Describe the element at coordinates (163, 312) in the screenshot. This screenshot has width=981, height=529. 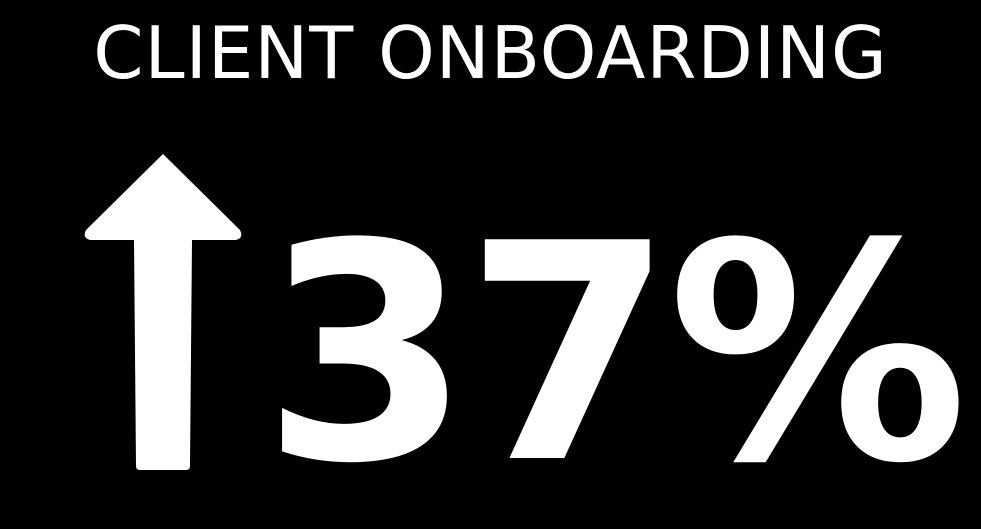
I see `arrow-up-icon` at that location.